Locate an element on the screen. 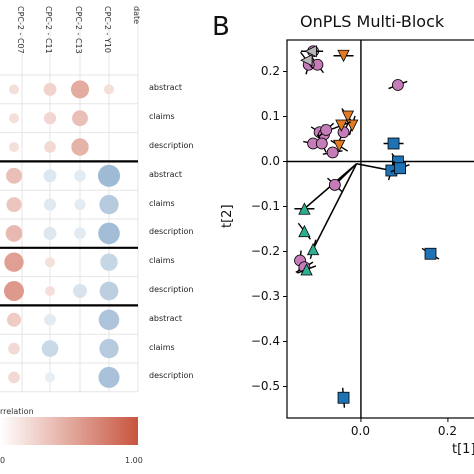 The width and height of the screenshot is (474, 474). heatmap-column-label: date is located at coordinates (136, 15).